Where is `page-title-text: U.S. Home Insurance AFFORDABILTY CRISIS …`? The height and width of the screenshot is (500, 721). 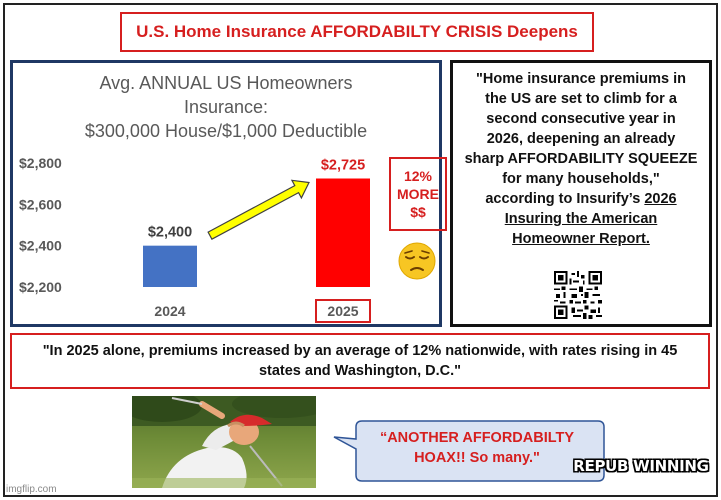
page-title-text: U.S. Home Insurance AFFORDABILTY CRISIS … is located at coordinates (357, 31).